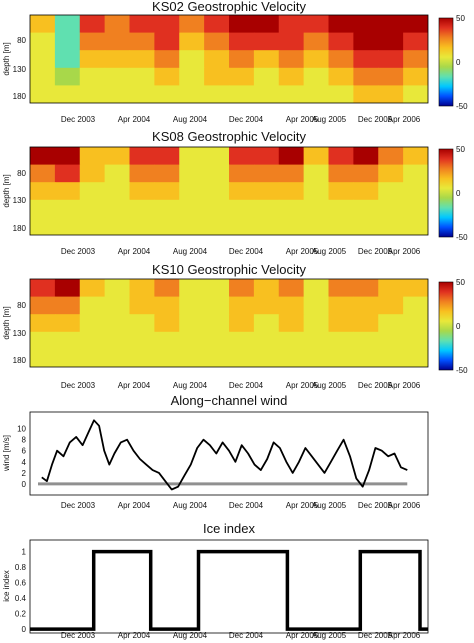 This screenshot has height=643, width=474. What do you see at coordinates (375, 119) in the screenshot?
I see `x-tick-label: Dec 2005` at bounding box center [375, 119].